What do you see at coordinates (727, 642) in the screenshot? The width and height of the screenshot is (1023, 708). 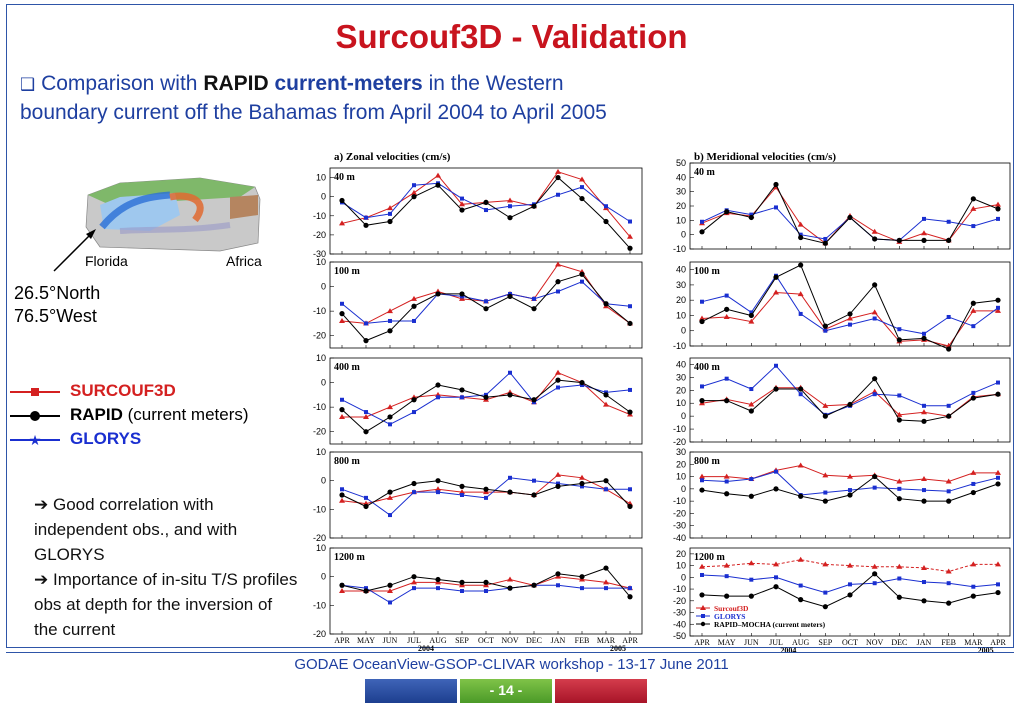 I see `month-label: MAY` at bounding box center [727, 642].